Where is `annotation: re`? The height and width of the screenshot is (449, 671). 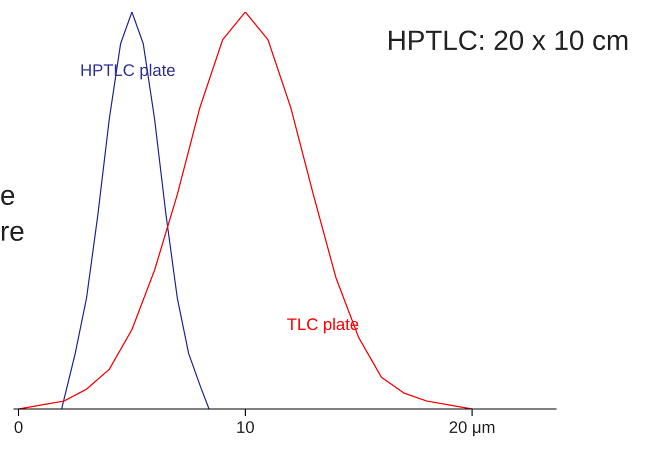 annotation: re is located at coordinates (13, 233).